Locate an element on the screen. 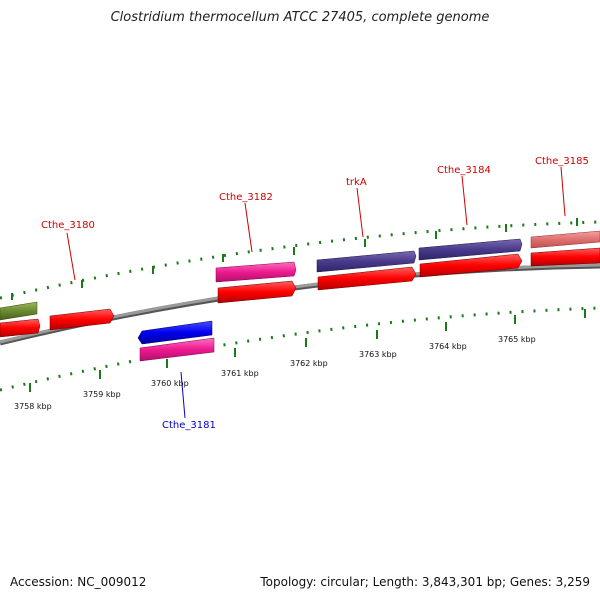 This screenshot has height=600, width=600. backbone is located at coordinates (300, 303).